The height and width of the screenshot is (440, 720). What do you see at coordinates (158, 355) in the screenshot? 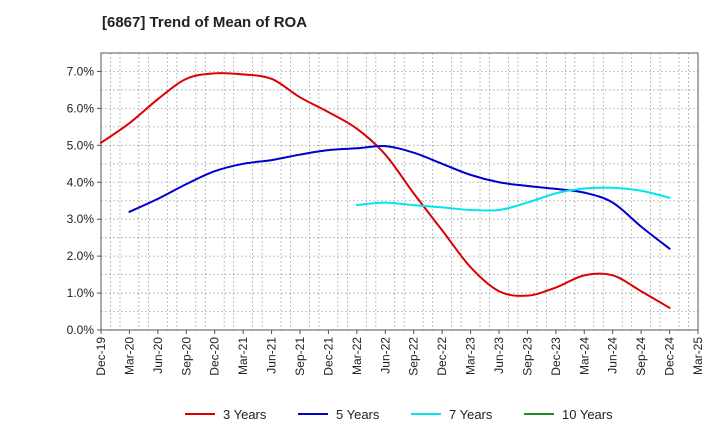
I see `x-tick-label: Jun-20` at bounding box center [158, 355].